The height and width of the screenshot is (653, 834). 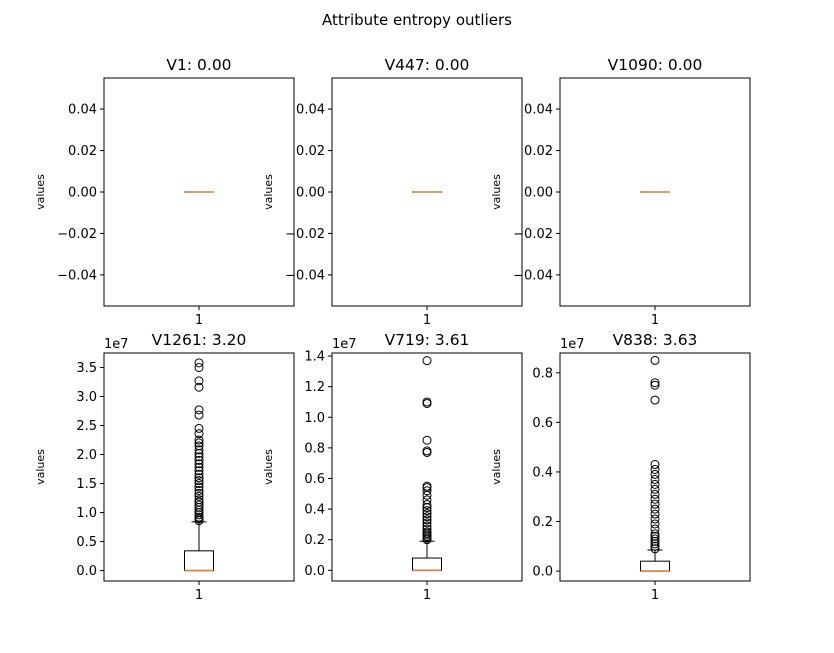 I want to click on y-tick-label: 2.0, so click(x=86, y=455).